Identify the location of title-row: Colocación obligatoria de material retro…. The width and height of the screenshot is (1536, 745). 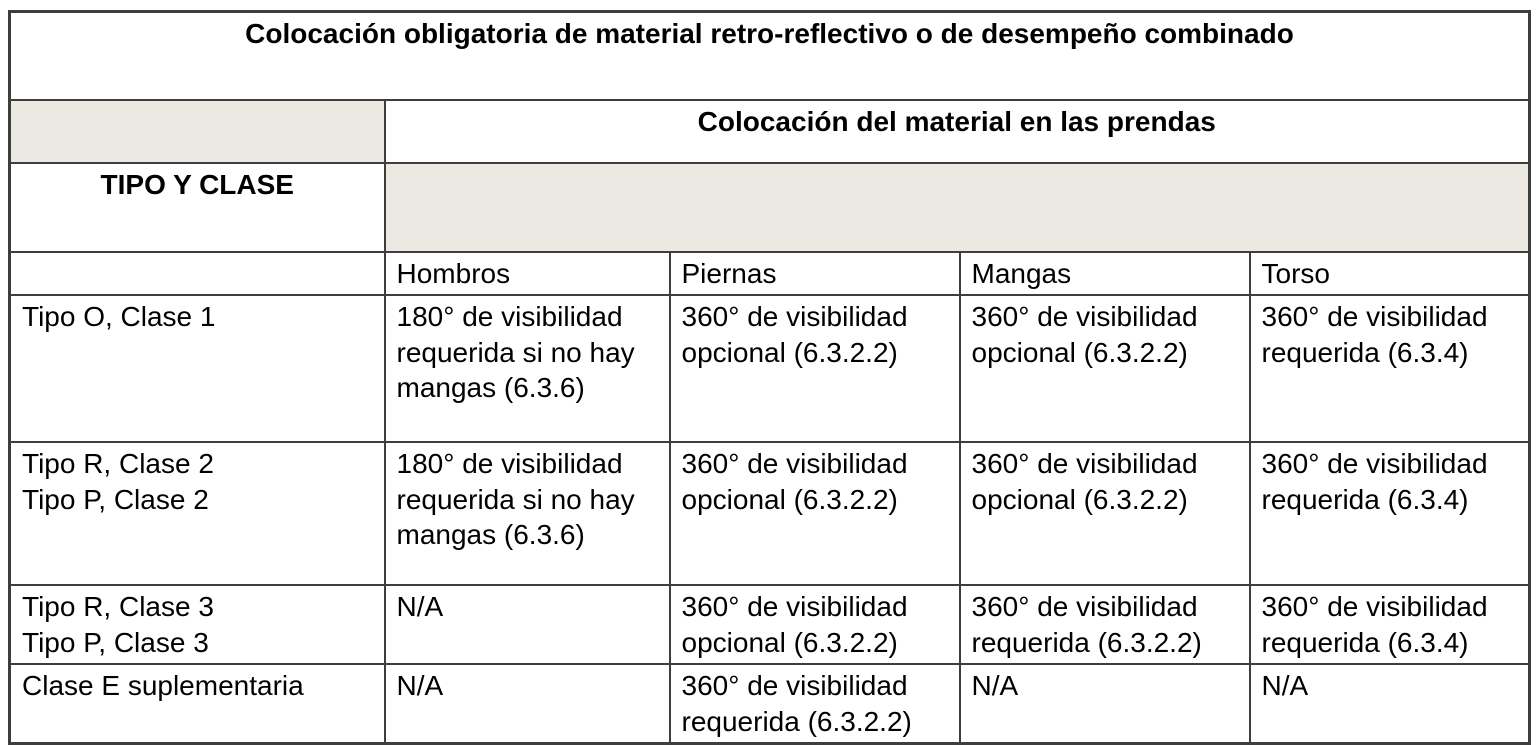
(769, 55).